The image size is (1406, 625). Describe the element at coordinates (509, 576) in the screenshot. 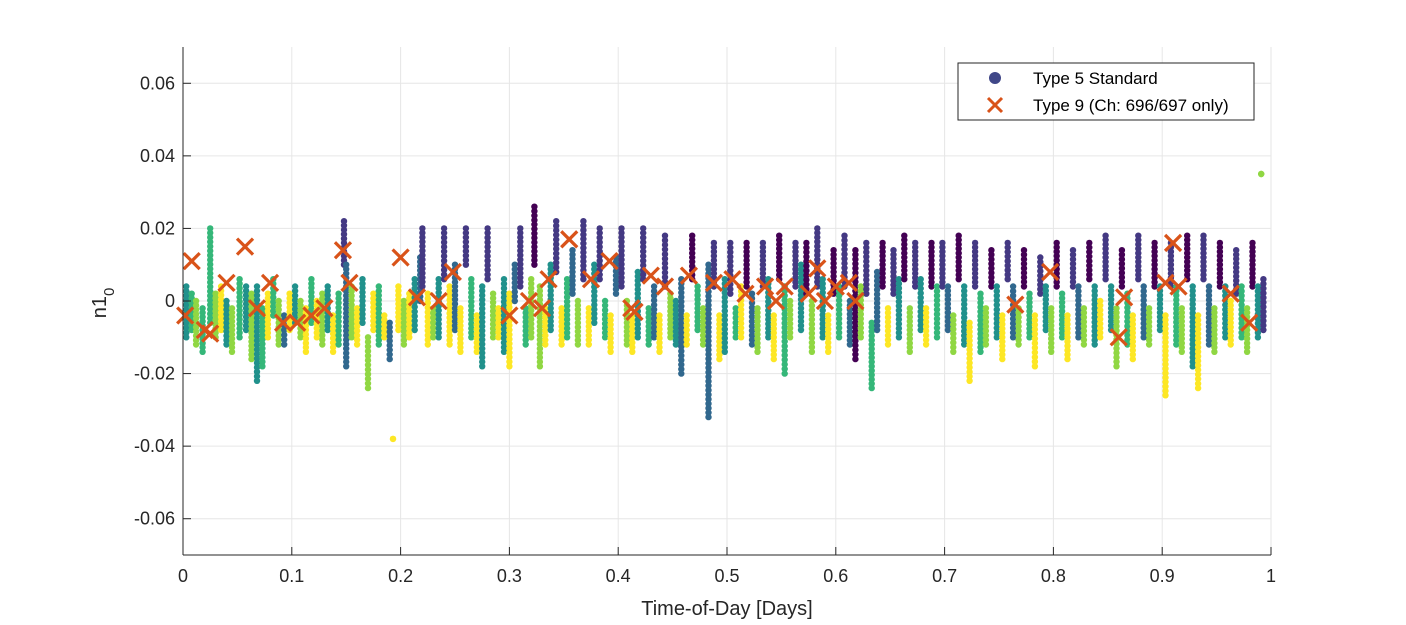

I see `x-tick-label-3: 0.3` at that location.